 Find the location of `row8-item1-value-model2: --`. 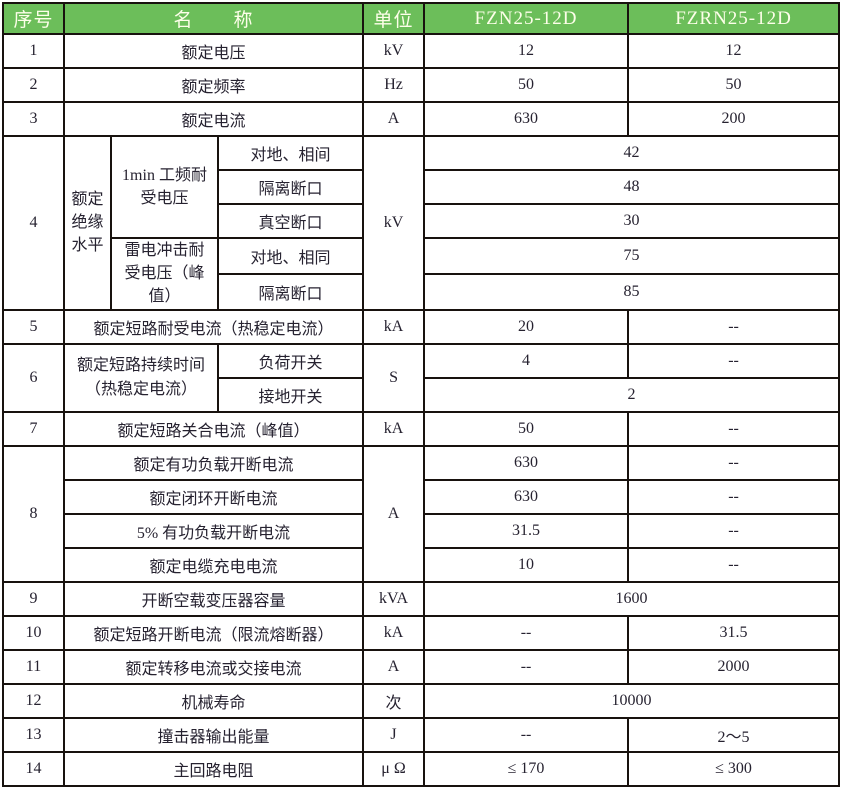

row8-item1-value-model2: -- is located at coordinates (734, 462).